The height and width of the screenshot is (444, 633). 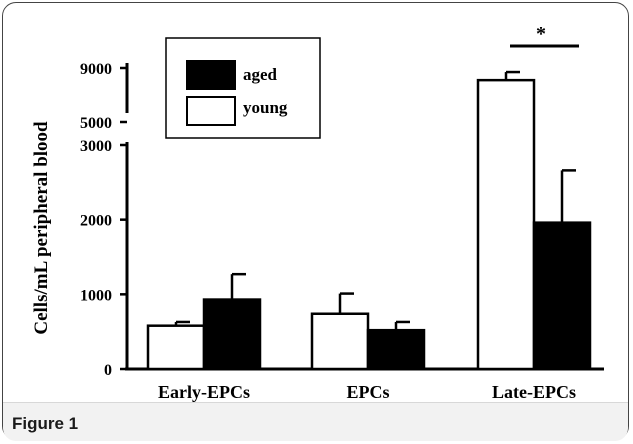 I want to click on y-tick-label: 5000, so click(x=96, y=123).